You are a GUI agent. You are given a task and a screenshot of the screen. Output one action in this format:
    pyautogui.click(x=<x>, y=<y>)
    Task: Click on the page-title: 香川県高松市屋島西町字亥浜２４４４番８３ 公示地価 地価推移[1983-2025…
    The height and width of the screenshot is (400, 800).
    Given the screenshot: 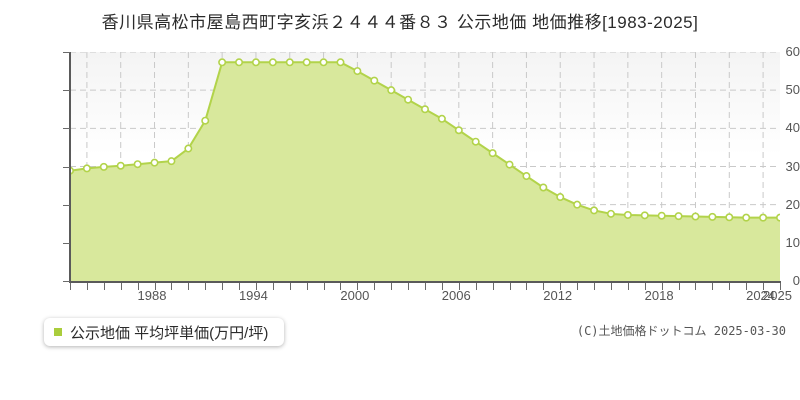 What is the action you would take?
    pyautogui.click(x=400, y=22)
    